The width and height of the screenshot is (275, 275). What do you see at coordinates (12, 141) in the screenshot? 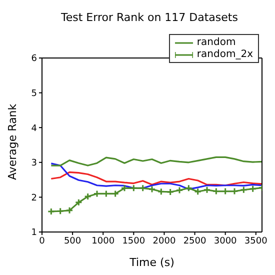
I see `y-axis-title: Average Rank` at bounding box center [12, 141].